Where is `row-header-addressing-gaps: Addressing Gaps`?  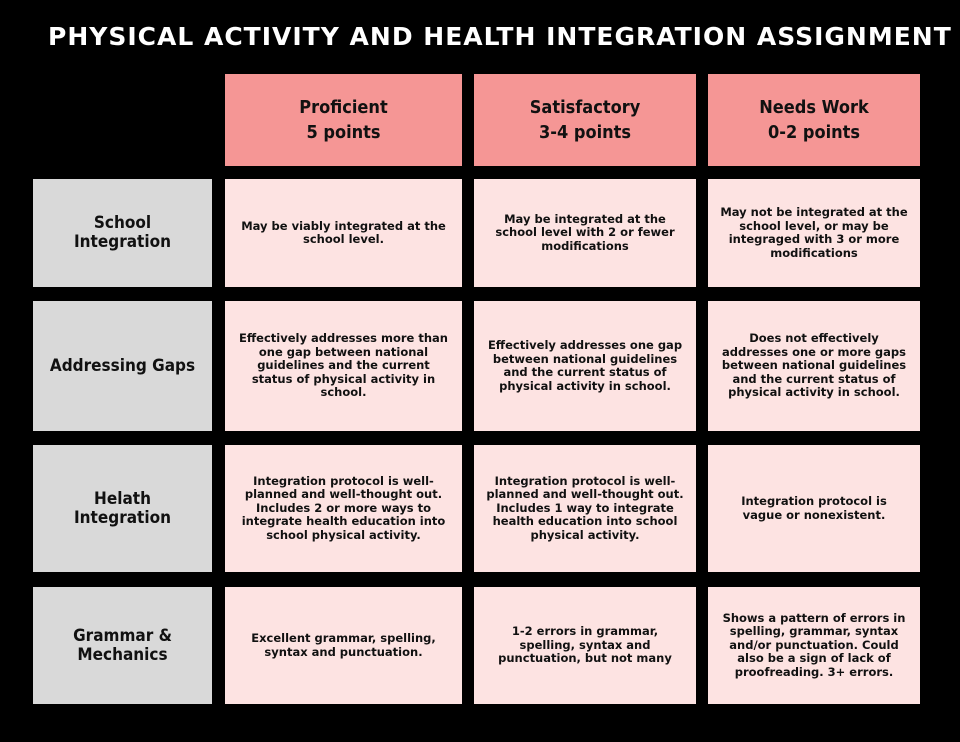 row-header-addressing-gaps: Addressing Gaps is located at coordinates (122, 366).